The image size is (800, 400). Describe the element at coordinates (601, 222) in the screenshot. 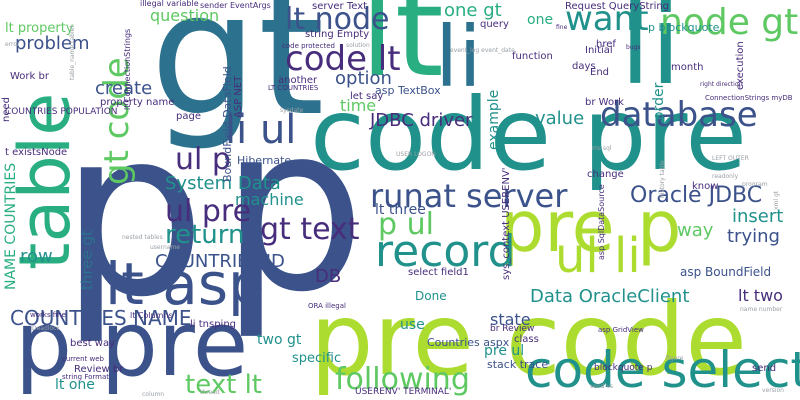

I see `word: asp SqlDataSource` at that location.